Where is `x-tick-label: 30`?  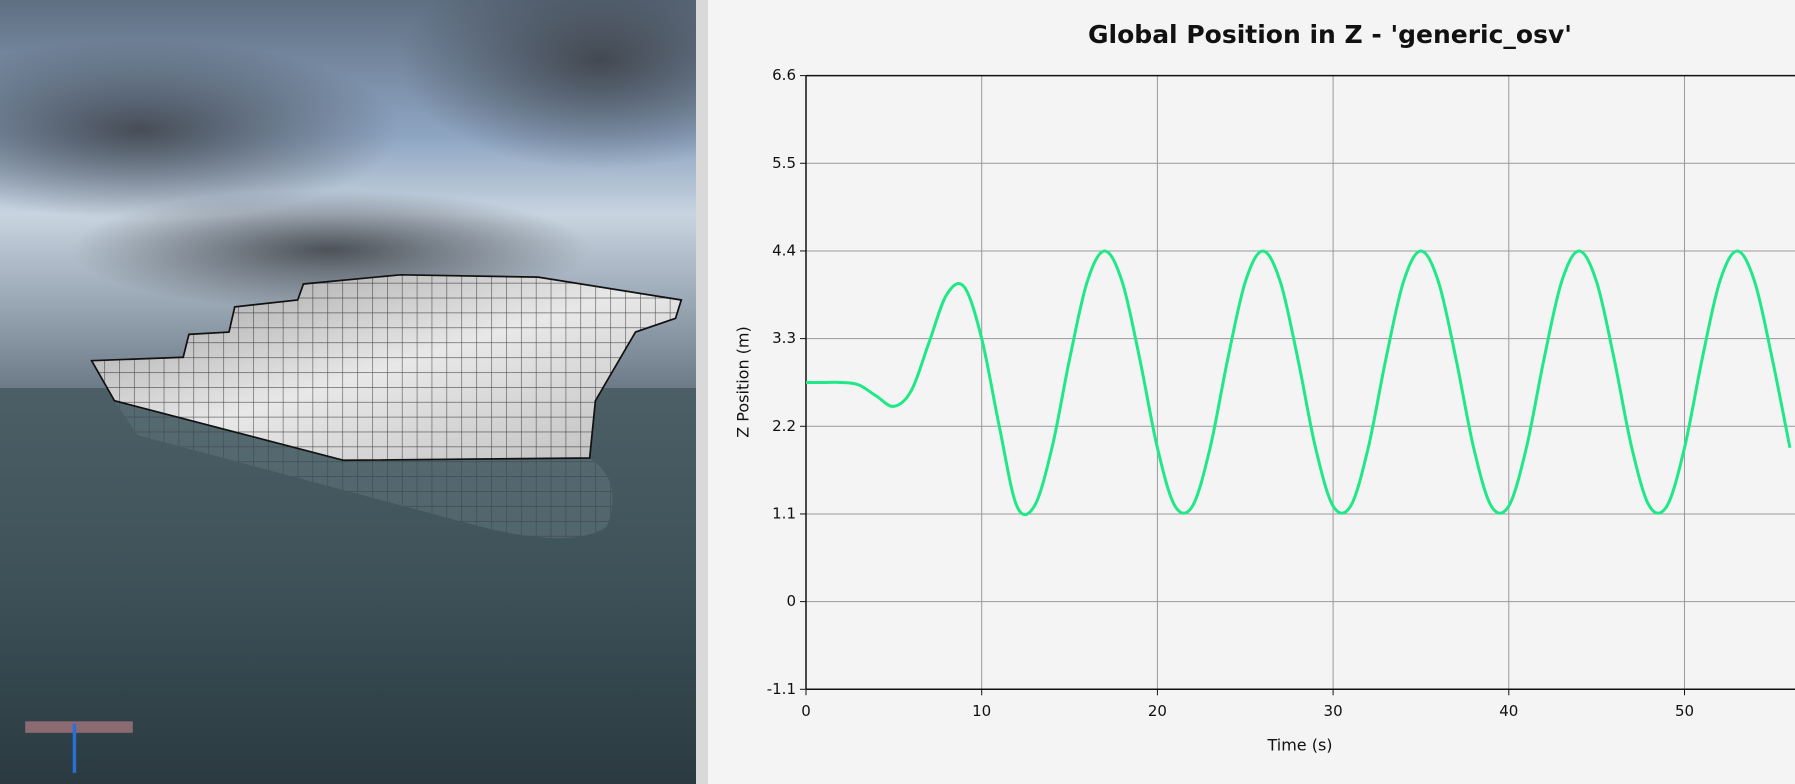 x-tick-label: 30 is located at coordinates (1333, 711).